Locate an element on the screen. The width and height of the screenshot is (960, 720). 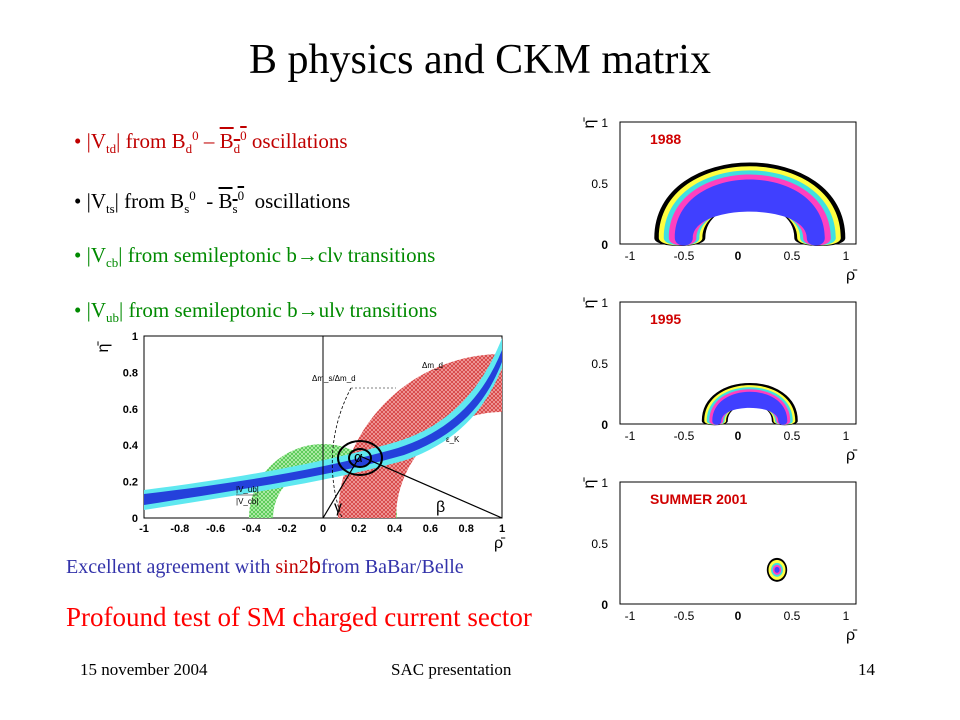
vtd-mid: | from B is located at coordinates (151, 141).